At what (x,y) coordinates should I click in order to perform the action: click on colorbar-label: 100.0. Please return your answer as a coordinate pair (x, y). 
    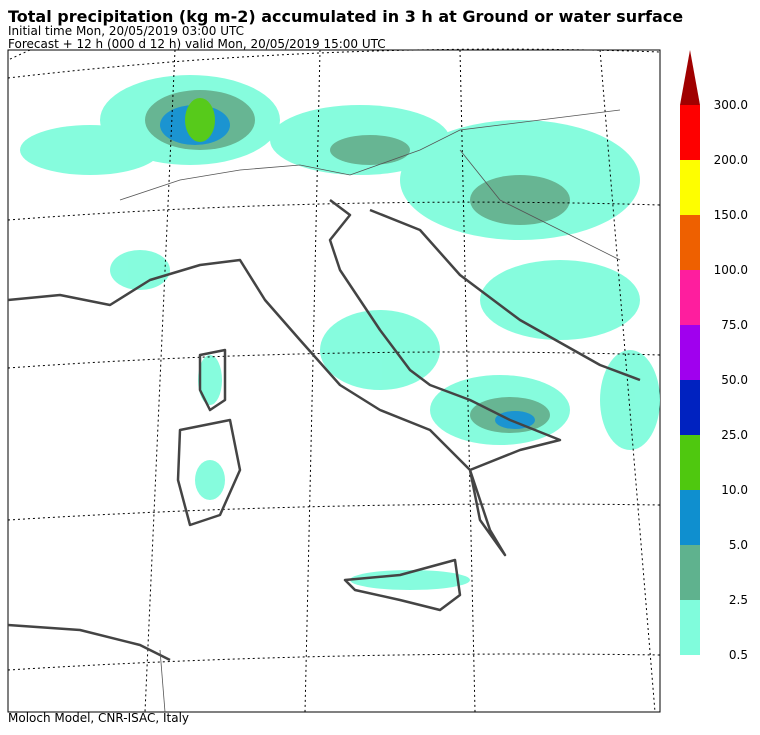
    Looking at the image, I should click on (731, 270).